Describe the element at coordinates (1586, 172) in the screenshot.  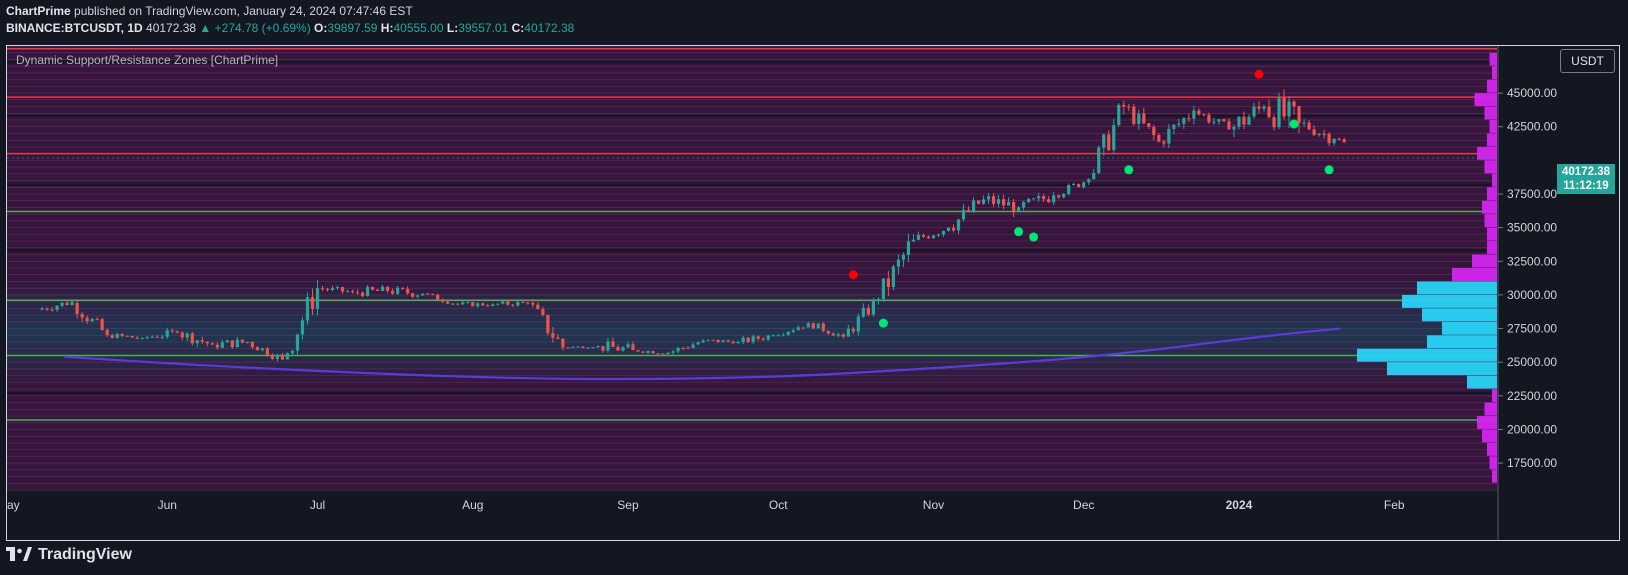
I see `current-price-label: 40172.38` at that location.